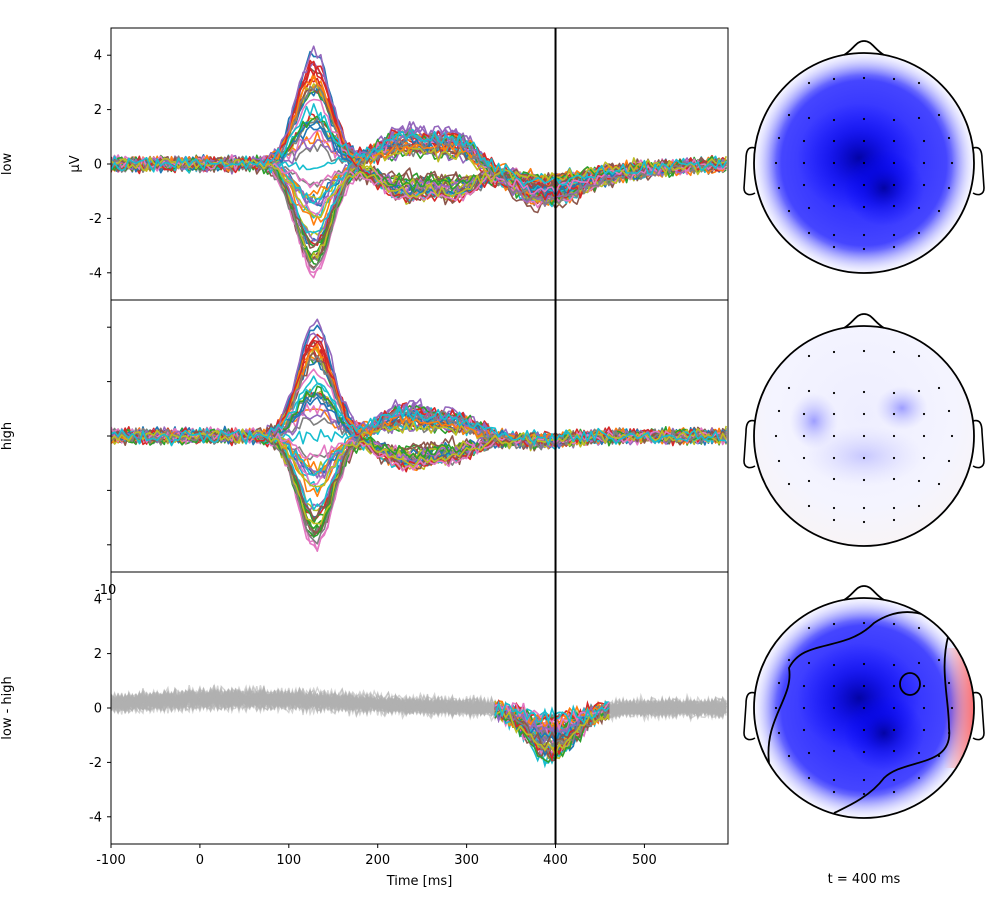 The image size is (1000, 900). What do you see at coordinates (377, 860) in the screenshot?
I see `x-tick-label: 200` at bounding box center [377, 860].